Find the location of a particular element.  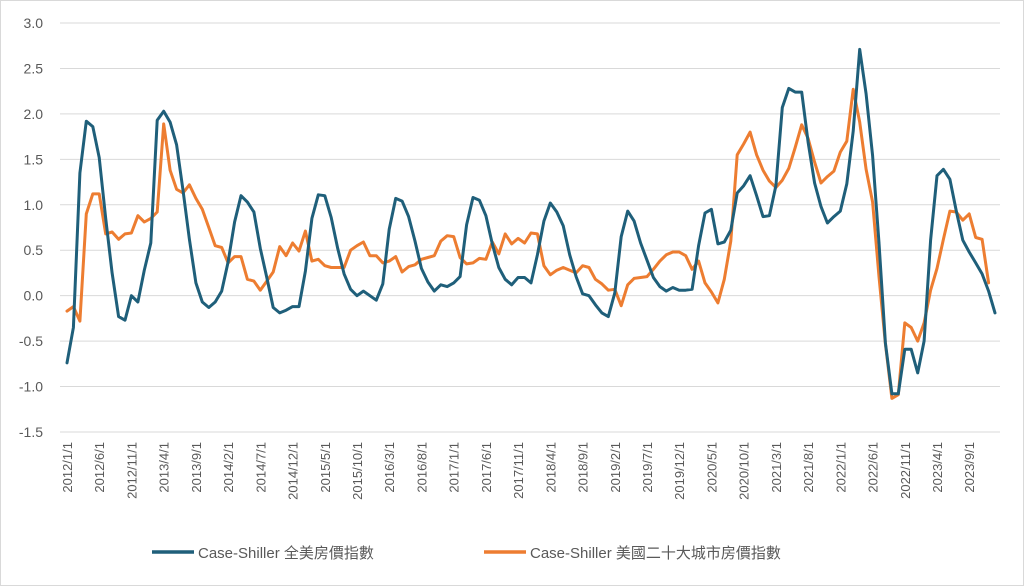

x-tick-label: 2021/8/1 is located at coordinates (808, 467).